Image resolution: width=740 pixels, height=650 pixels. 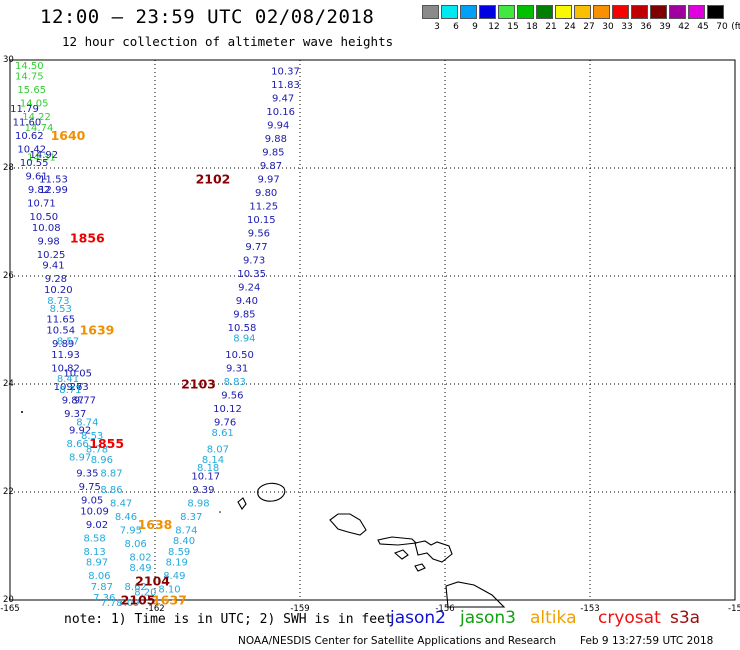 I want to click on lon-tick-label: -153, so click(x=589, y=609).